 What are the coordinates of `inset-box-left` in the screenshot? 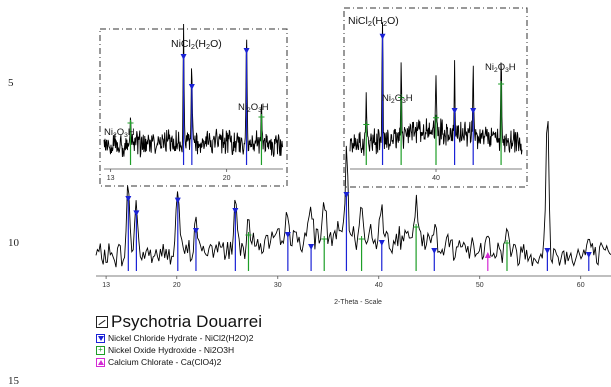 It's located at (193, 107).